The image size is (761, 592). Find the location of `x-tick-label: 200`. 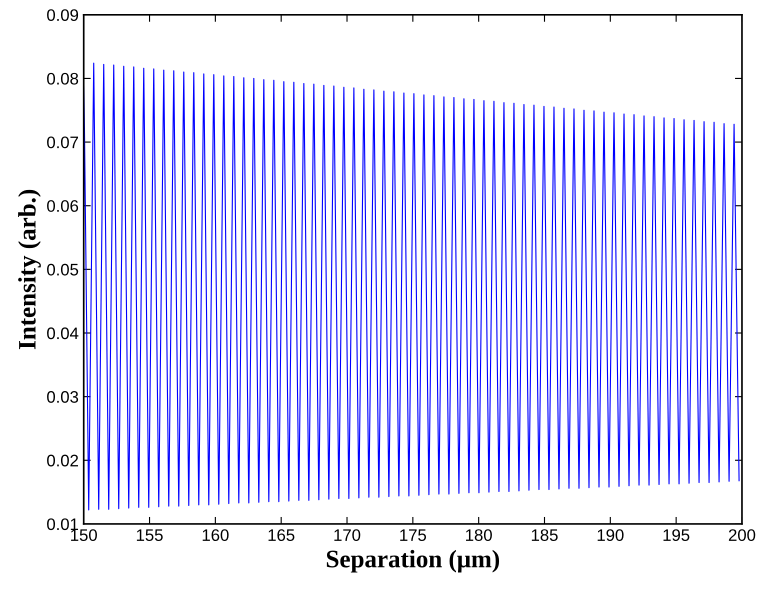

x-tick-label: 200 is located at coordinates (742, 535).